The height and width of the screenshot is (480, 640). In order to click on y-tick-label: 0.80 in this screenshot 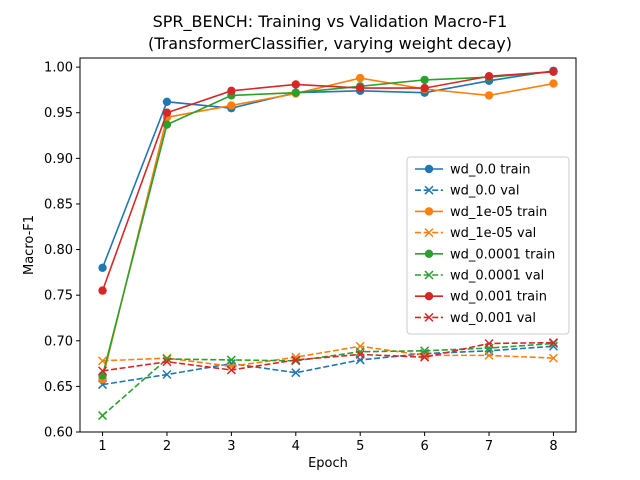, I will do `click(58, 250)`.